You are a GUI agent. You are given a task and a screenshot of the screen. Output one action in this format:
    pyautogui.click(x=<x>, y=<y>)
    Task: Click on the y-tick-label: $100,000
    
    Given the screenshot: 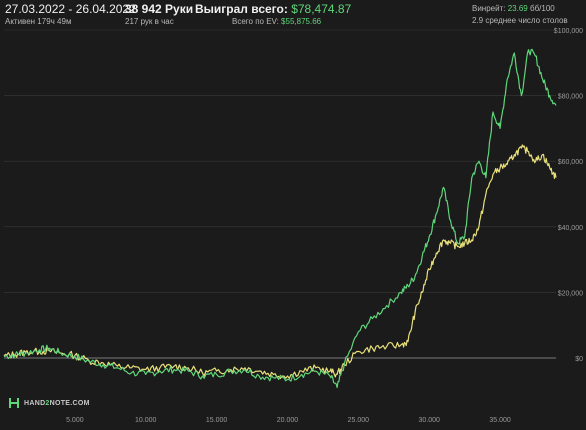 What is the action you would take?
    pyautogui.click(x=568, y=31)
    